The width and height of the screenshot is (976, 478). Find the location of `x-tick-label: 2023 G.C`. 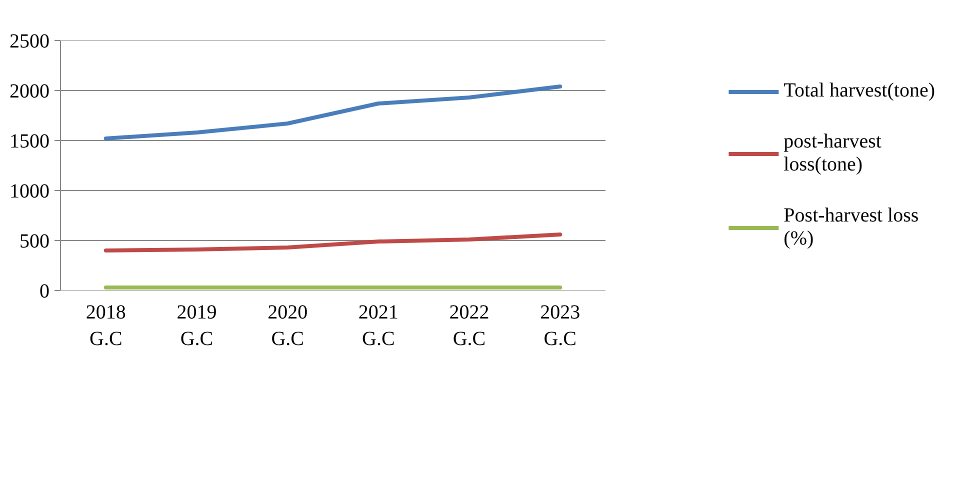

x-tick-label: 2023 G.C is located at coordinates (560, 326).